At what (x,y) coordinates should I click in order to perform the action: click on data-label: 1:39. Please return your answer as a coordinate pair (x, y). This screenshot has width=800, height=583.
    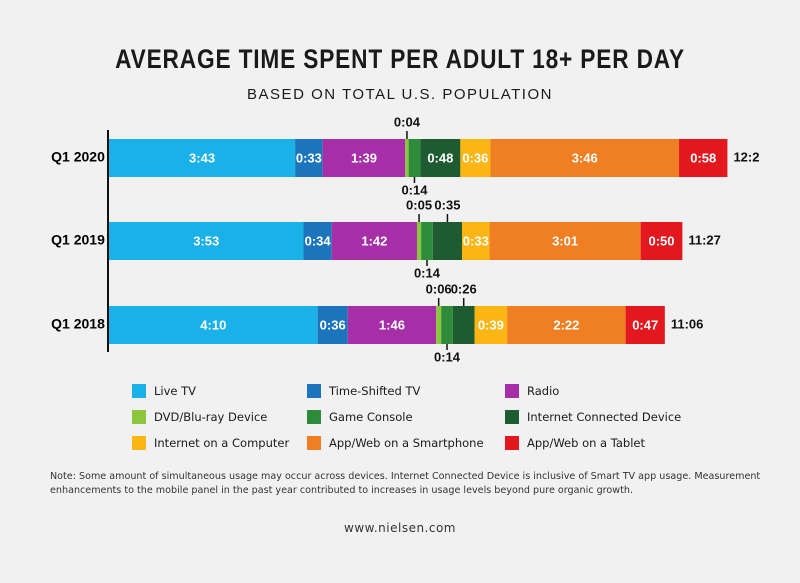
    Looking at the image, I should click on (364, 157).